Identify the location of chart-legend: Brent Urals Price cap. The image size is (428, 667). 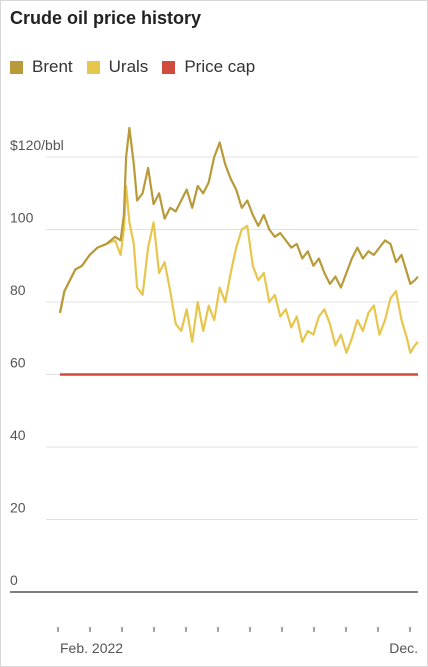
(139, 67).